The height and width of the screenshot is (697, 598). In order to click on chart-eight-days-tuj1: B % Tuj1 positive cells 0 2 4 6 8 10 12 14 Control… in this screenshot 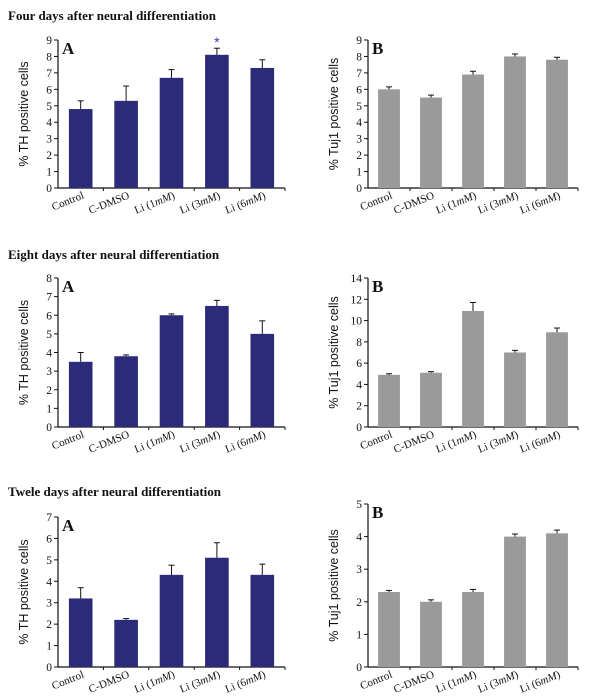, I will do `click(453, 364)`.